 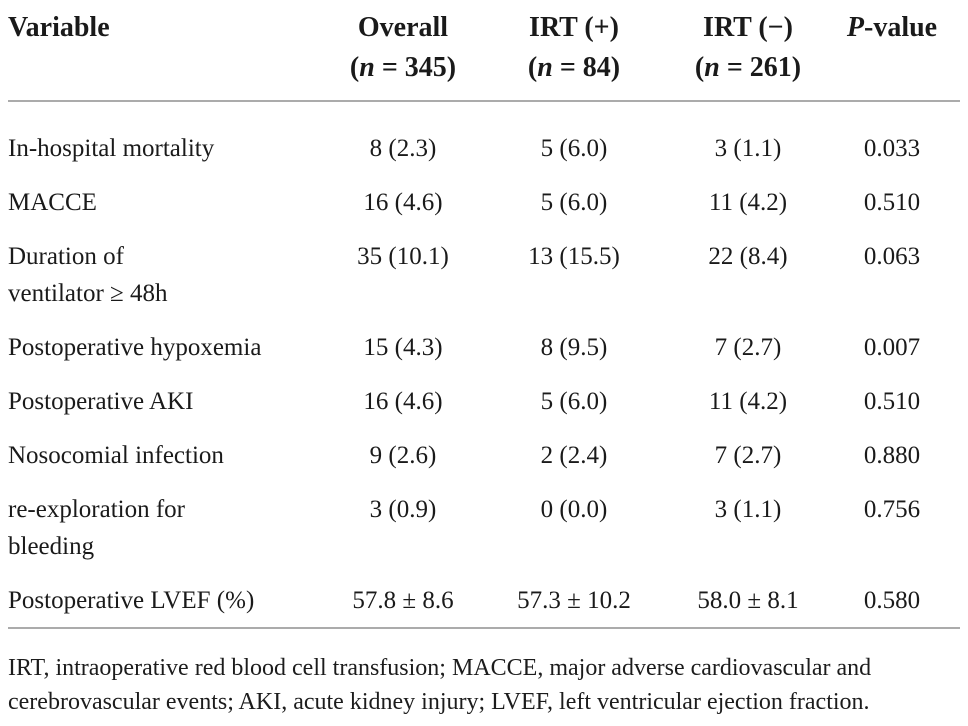 I want to click on variable-cell: Postoperative hypoxemia, so click(x=169, y=347).